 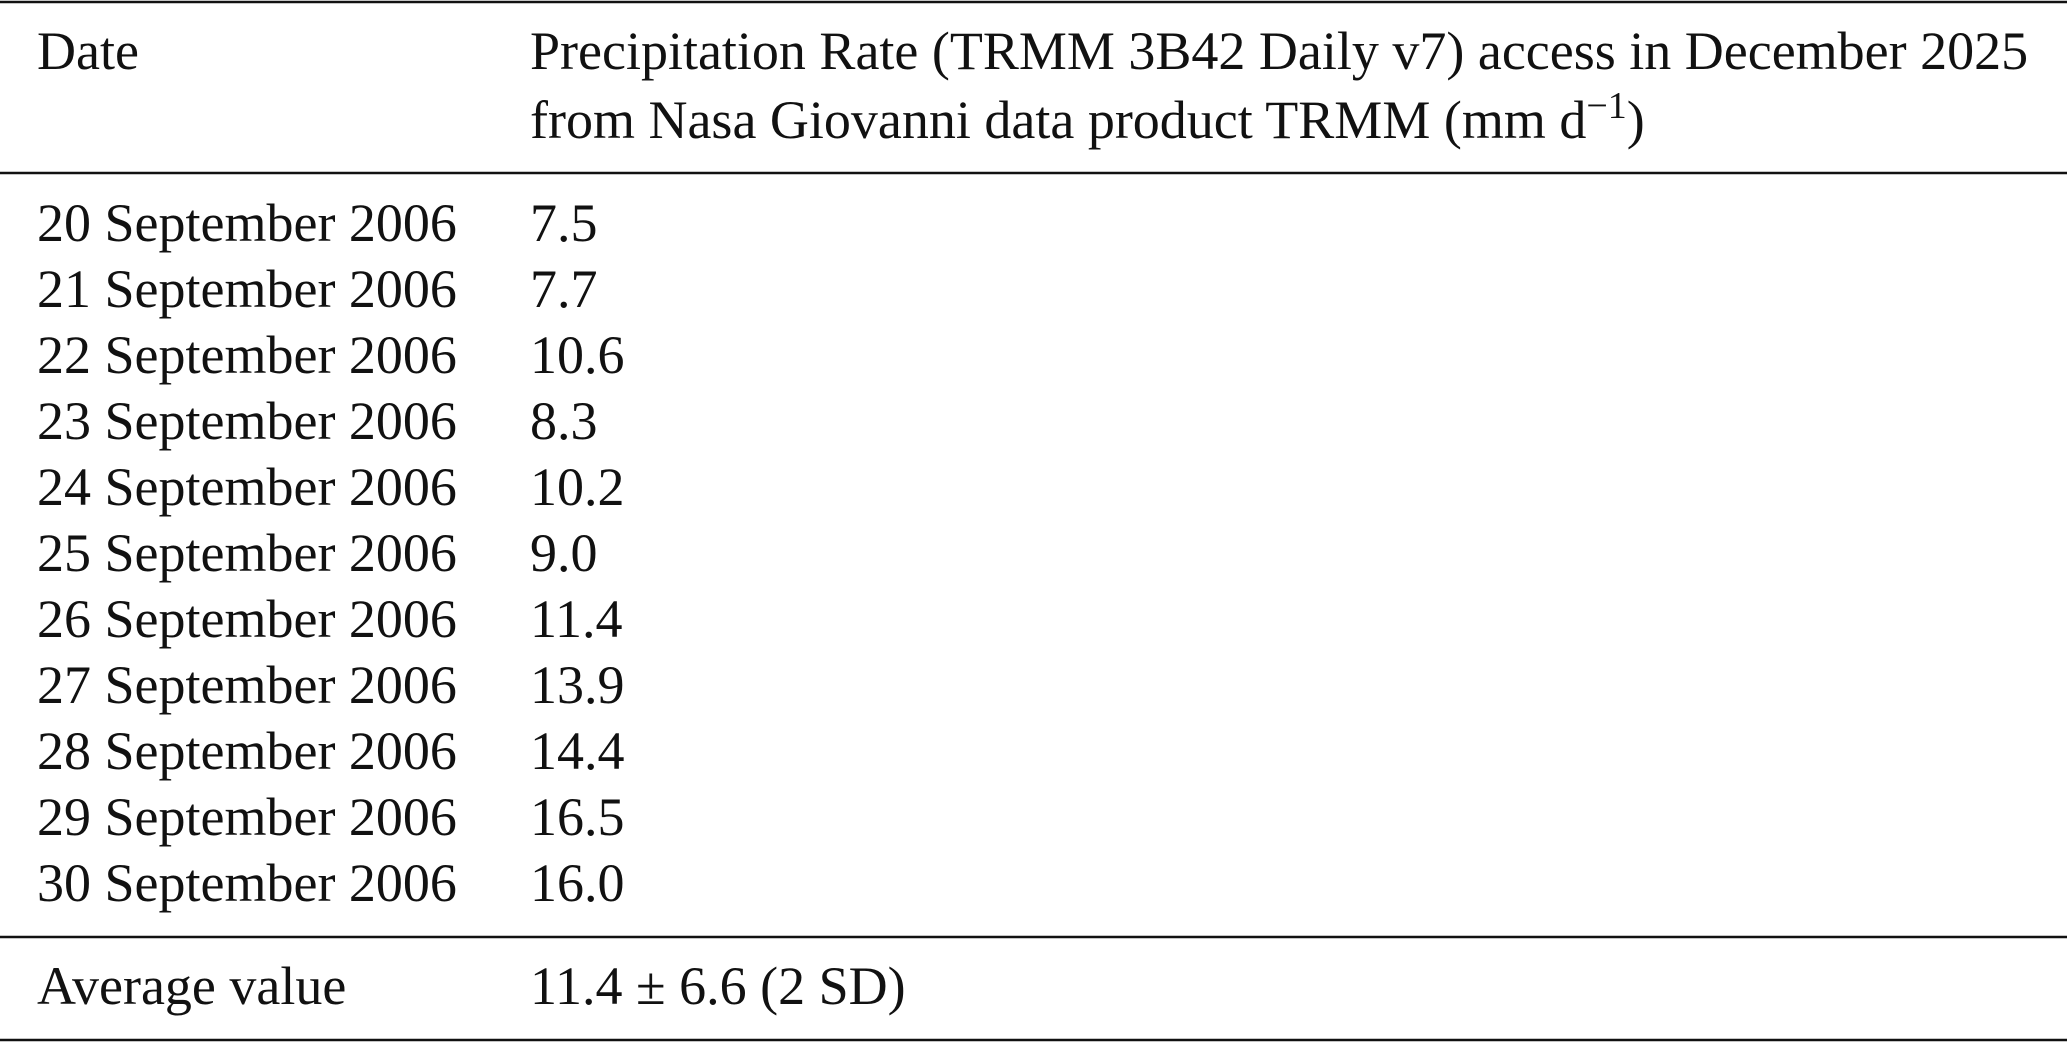 I want to click on header-superscript: −1, so click(x=1606, y=106).